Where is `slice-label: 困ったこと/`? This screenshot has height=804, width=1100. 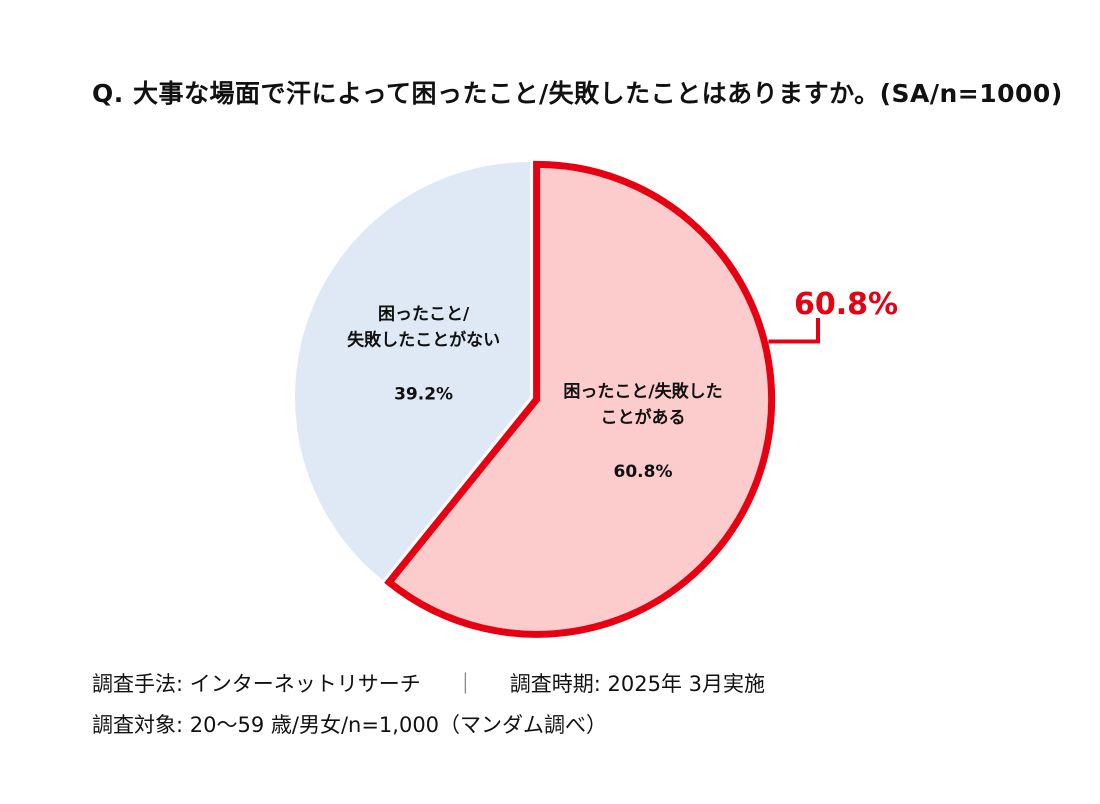 slice-label: 困ったこと/ is located at coordinates (424, 315).